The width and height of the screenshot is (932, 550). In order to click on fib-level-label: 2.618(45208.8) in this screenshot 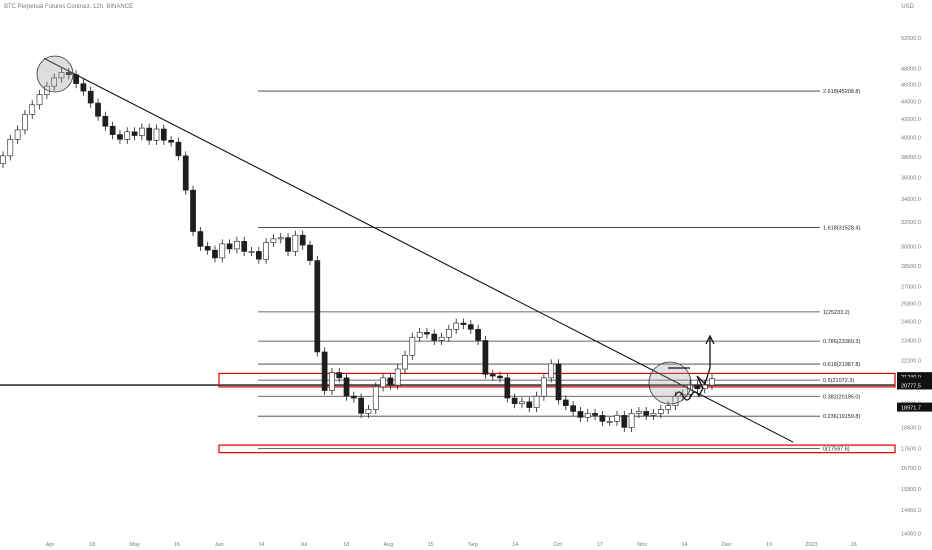, I will do `click(841, 92)`.